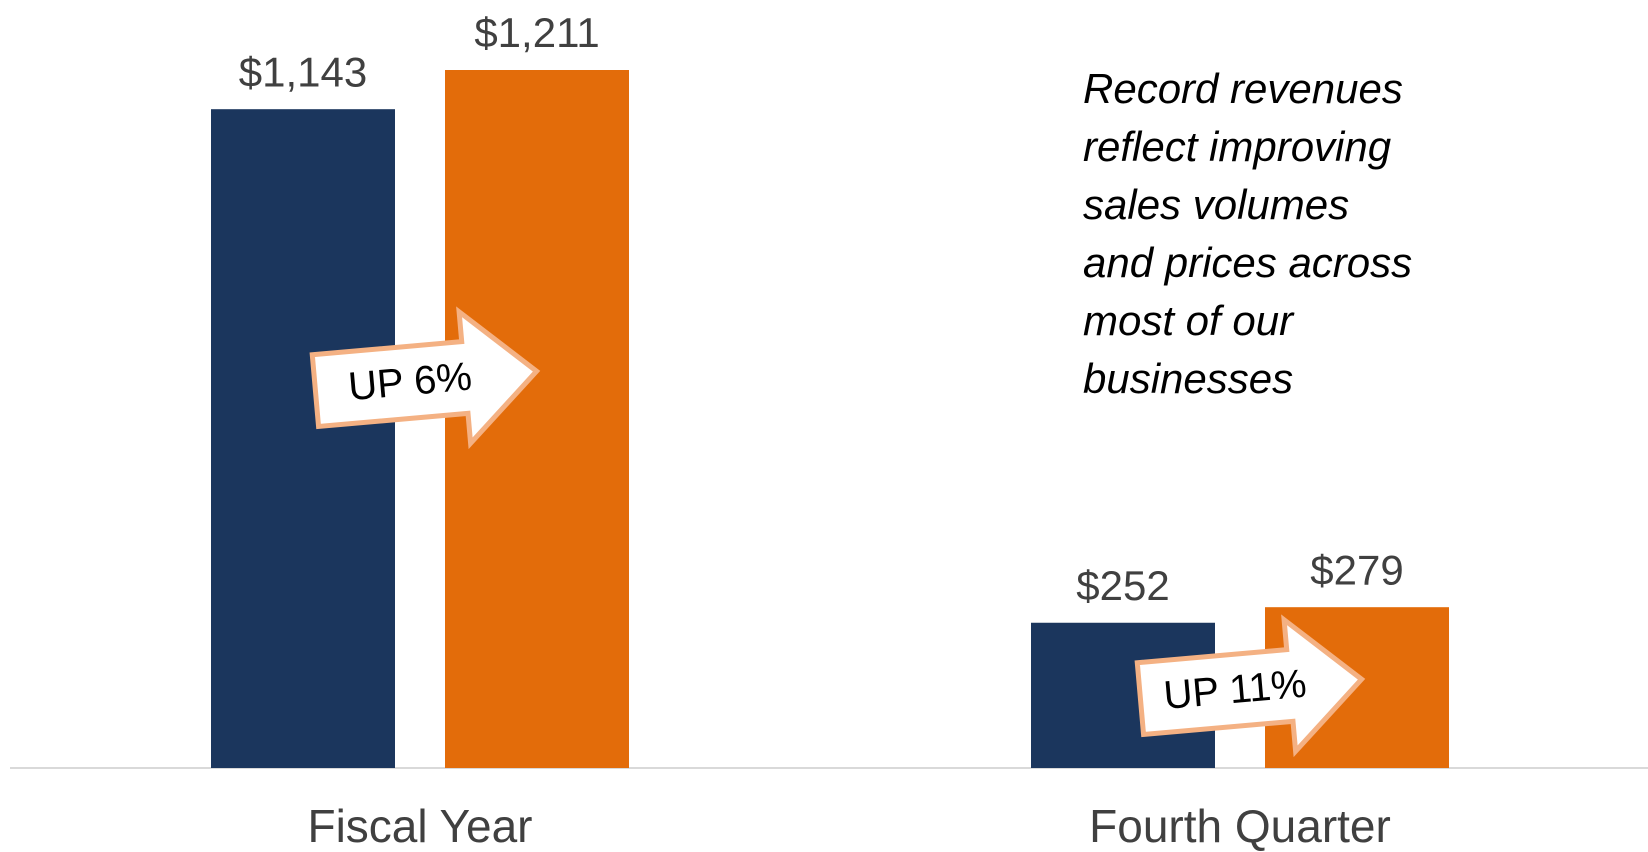 Image resolution: width=1648 pixels, height=852 pixels. Describe the element at coordinates (303, 439) in the screenshot. I see `bar` at that location.